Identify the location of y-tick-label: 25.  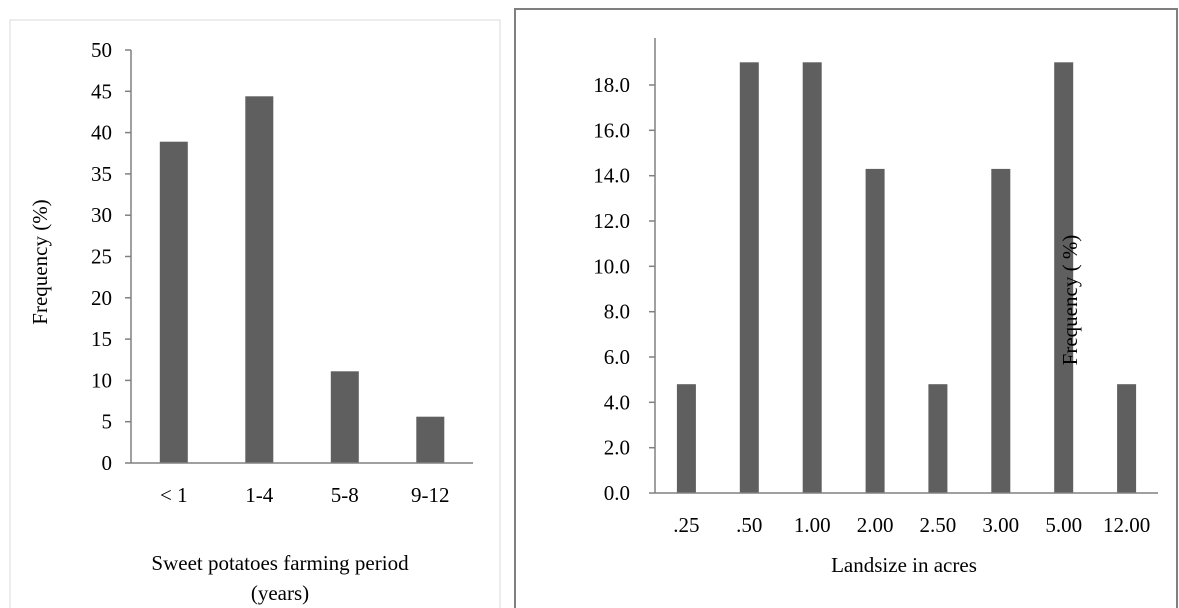
(101, 257).